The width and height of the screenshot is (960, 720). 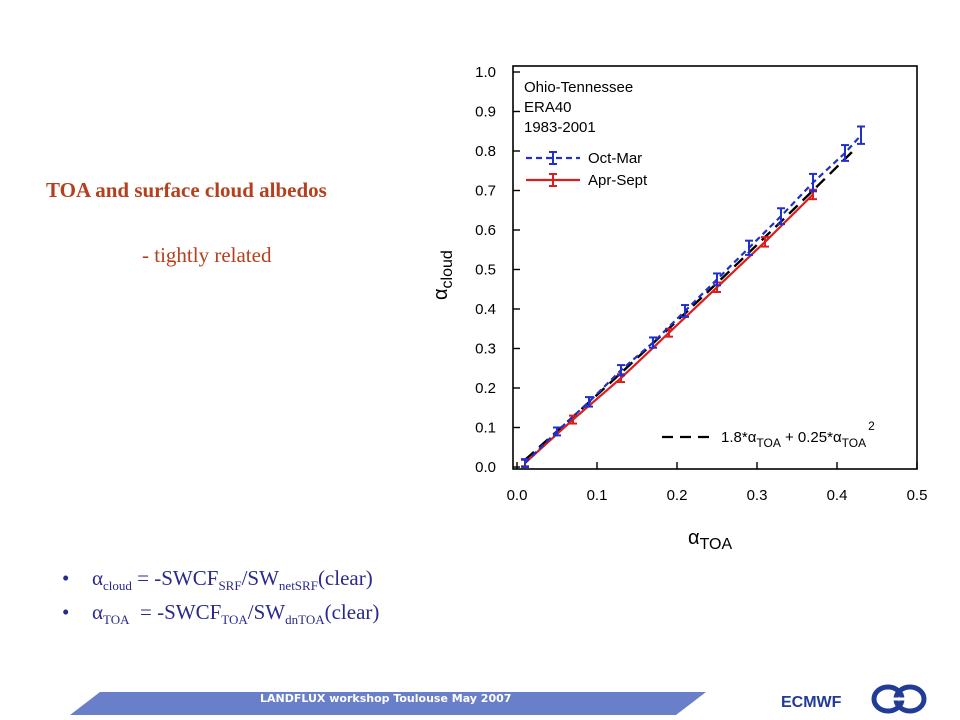 What do you see at coordinates (485, 191) in the screenshot?
I see `y-tick-label: 0.7` at bounding box center [485, 191].